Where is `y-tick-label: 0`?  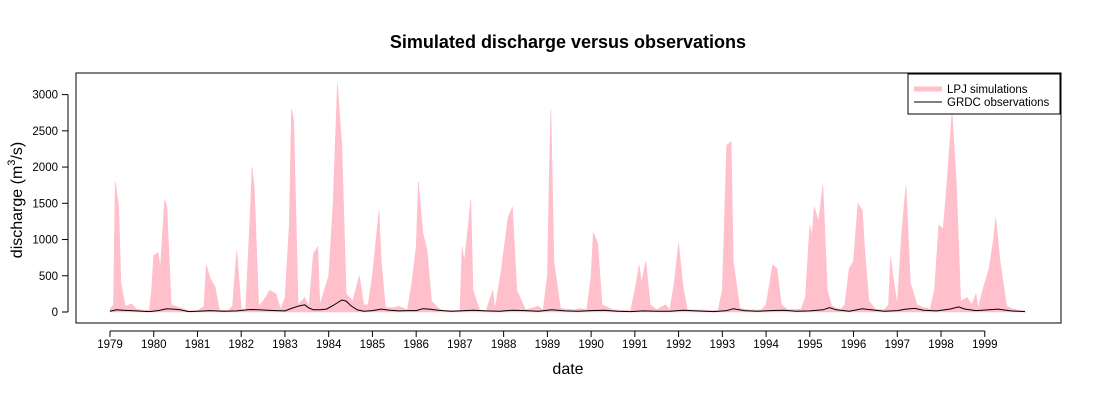
y-tick-label: 0 is located at coordinates (55, 313).